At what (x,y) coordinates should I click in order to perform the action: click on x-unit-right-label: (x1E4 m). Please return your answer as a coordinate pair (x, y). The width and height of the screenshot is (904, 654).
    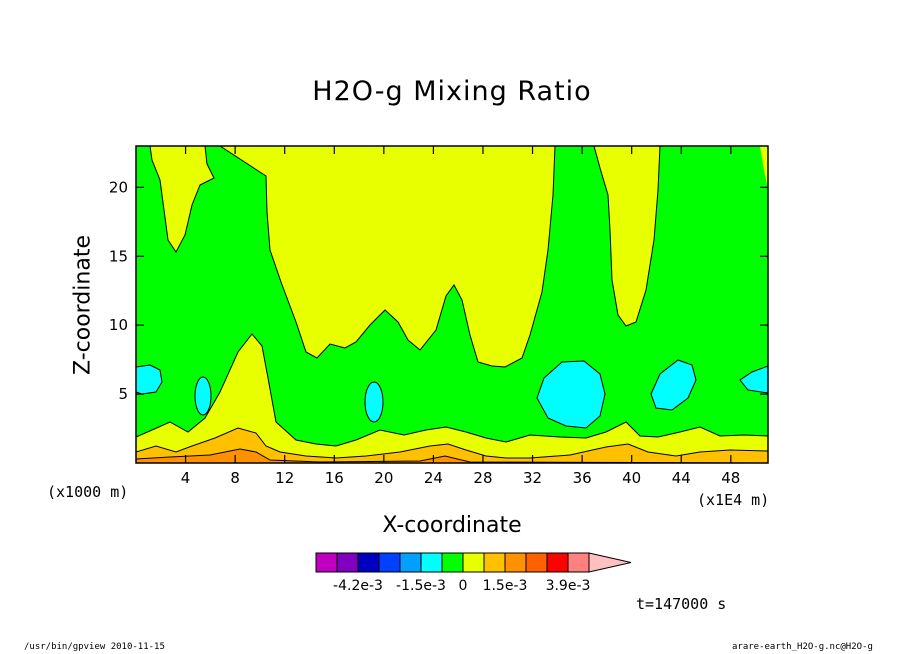
    Looking at the image, I should click on (733, 500).